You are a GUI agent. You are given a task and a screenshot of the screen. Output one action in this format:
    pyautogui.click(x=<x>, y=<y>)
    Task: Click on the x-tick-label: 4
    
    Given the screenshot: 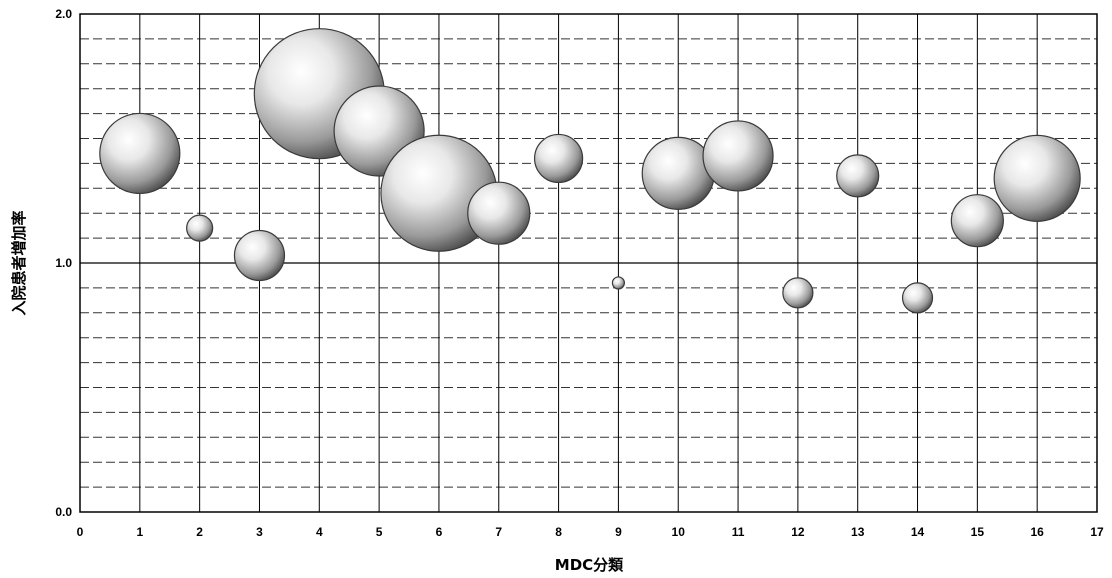 What is the action you would take?
    pyautogui.click(x=319, y=532)
    